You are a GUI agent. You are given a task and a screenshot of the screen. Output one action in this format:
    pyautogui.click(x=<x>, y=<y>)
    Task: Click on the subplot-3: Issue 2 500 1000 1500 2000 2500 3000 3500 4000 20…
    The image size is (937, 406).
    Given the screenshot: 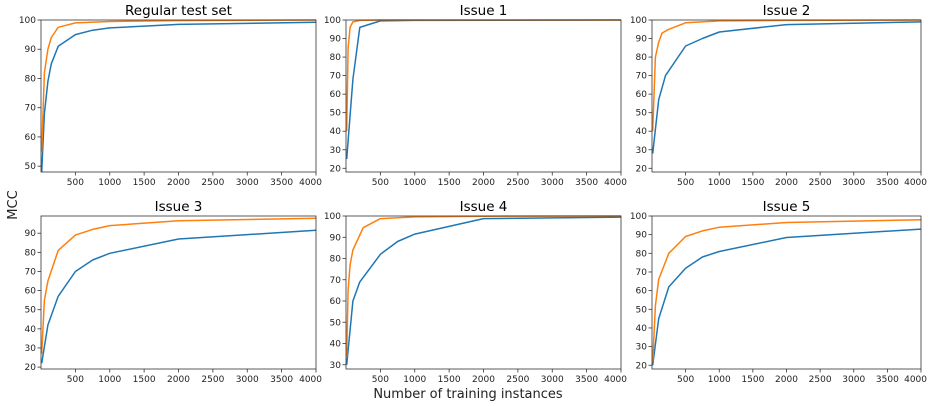 What is the action you would take?
    pyautogui.click(x=778, y=95)
    